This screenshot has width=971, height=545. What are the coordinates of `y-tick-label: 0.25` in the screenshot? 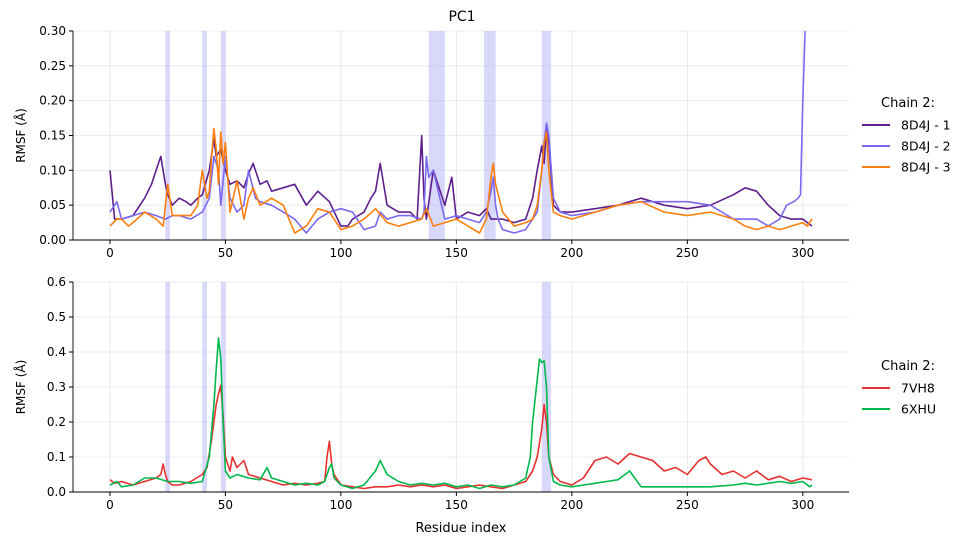 It's located at (52, 66).